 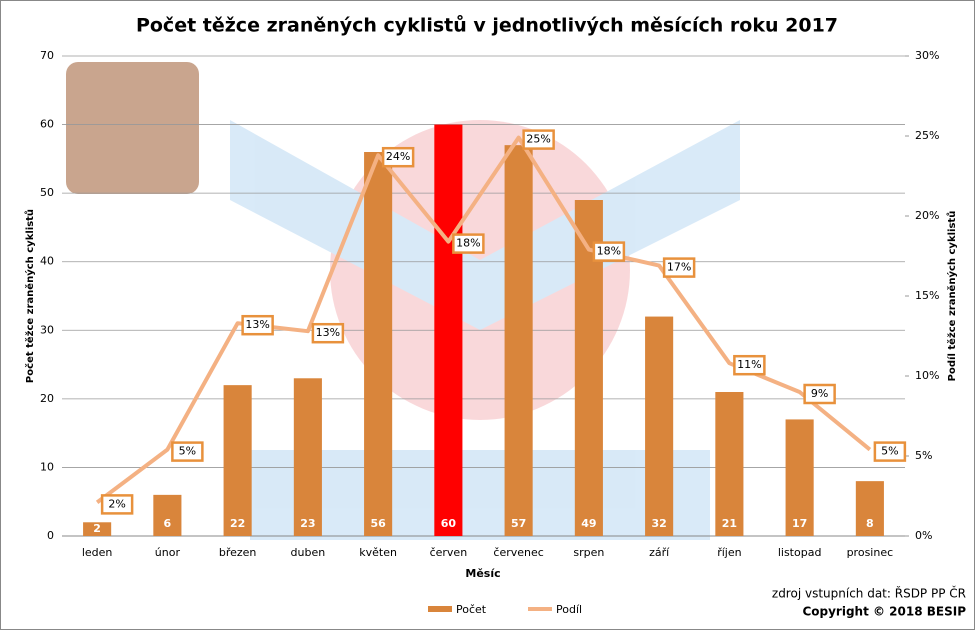 What do you see at coordinates (869, 593) in the screenshot?
I see `source: zdroj vstupních dat: ŘSDP PP ČR` at bounding box center [869, 593].